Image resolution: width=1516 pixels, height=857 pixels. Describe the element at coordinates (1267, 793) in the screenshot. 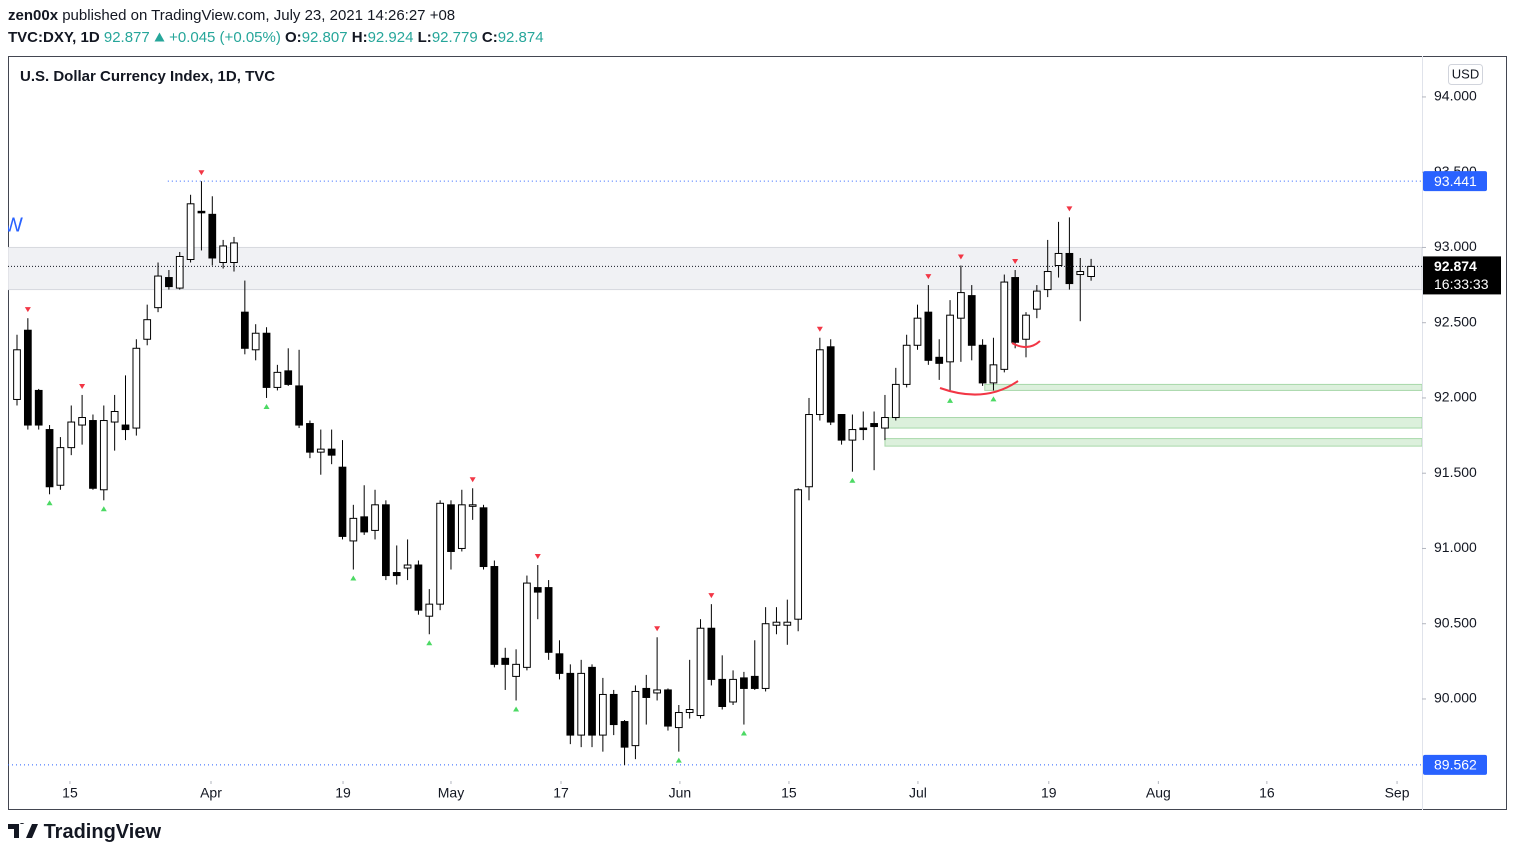

I see `x-tick-label: 16` at that location.